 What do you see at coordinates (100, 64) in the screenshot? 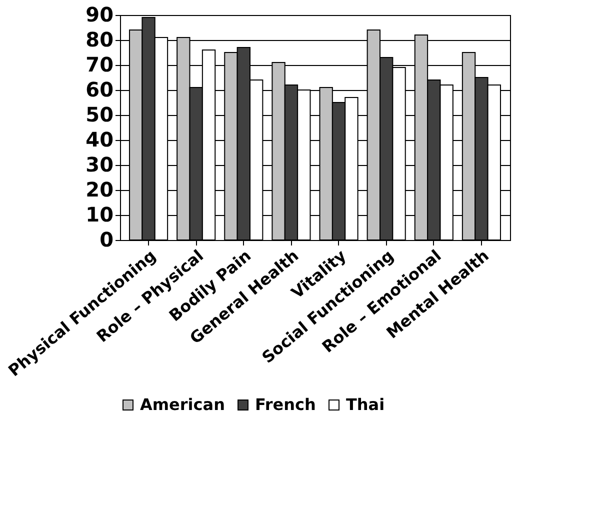
I see `y-tick-label: 70` at bounding box center [100, 64].